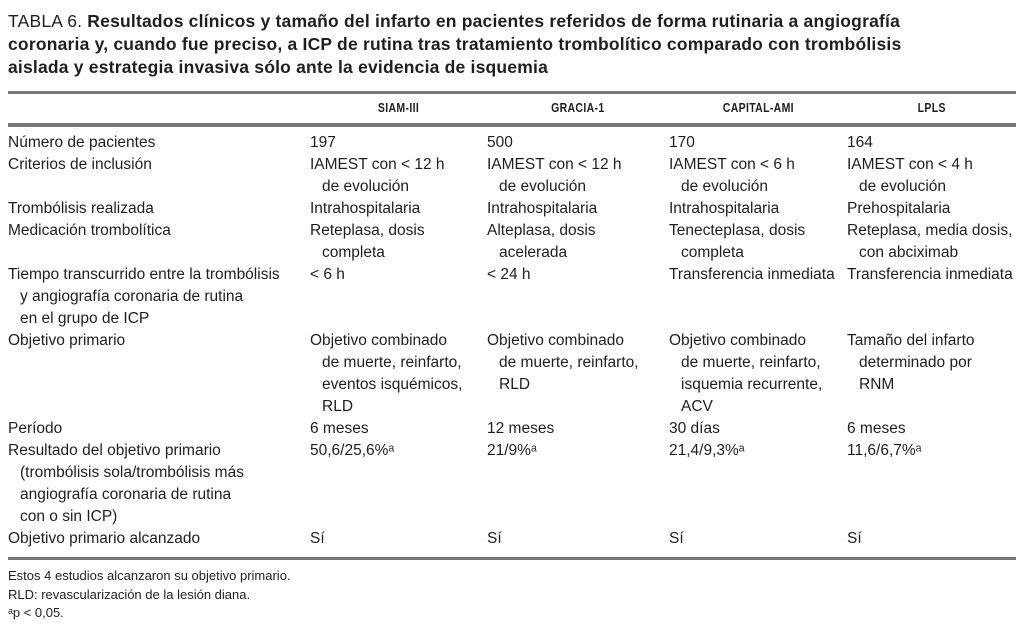  I want to click on cell: 11,6/6,7%ᵃ, so click(884, 450).